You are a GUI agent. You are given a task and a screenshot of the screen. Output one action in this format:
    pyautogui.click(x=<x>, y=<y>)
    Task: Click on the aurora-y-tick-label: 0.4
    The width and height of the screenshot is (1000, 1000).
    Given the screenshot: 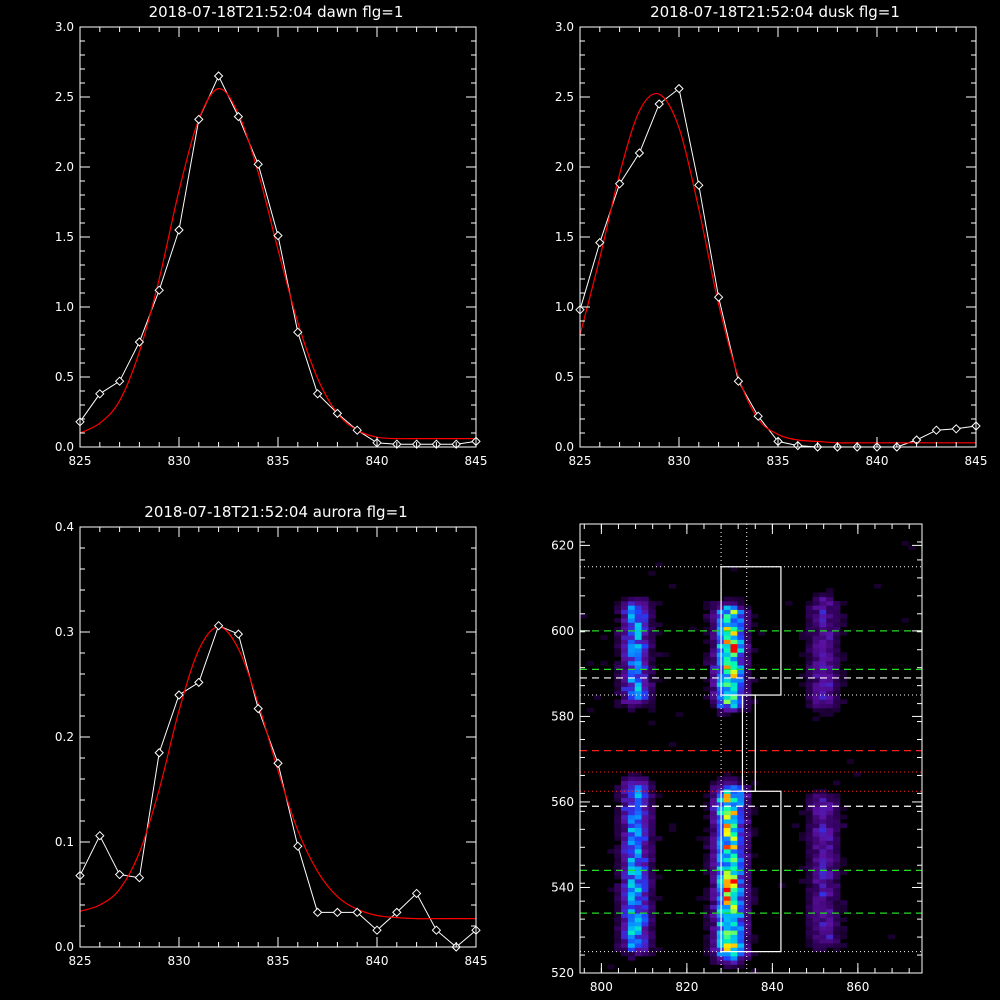 What is the action you would take?
    pyautogui.click(x=64, y=527)
    